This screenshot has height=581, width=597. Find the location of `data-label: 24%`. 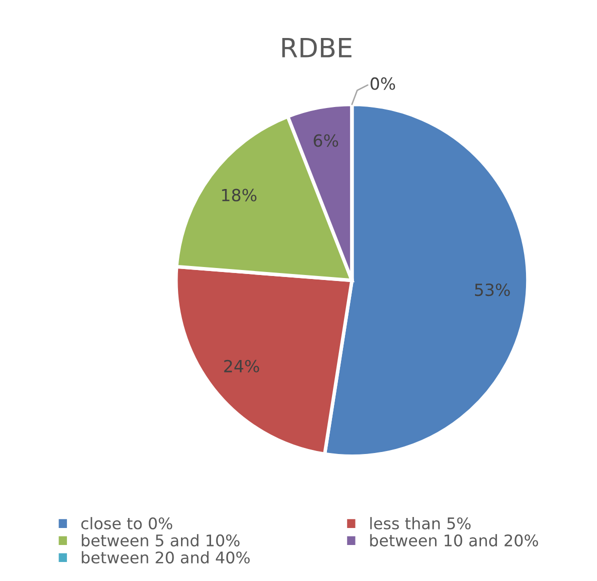

data-label: 24% is located at coordinates (242, 366).